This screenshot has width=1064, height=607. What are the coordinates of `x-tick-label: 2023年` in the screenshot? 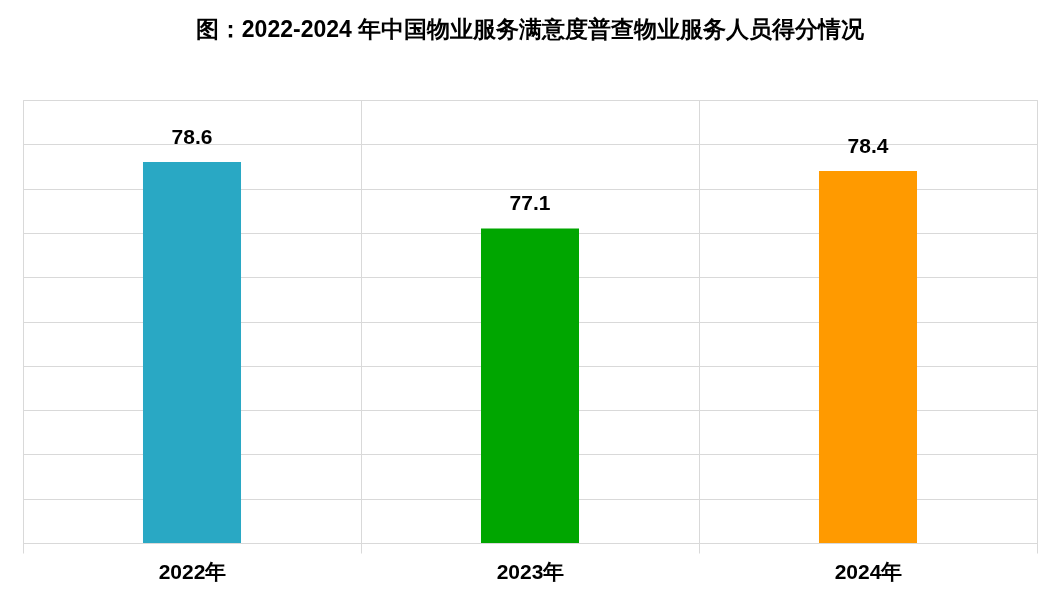 It's located at (530, 571).